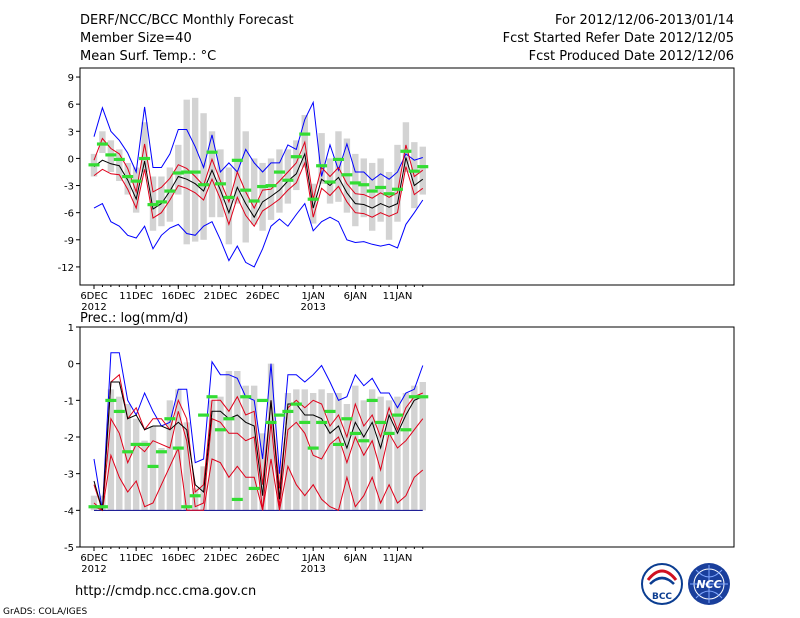 This screenshot has height=618, width=800. What do you see at coordinates (221, 558) in the screenshot?
I see `prec-xtick-label: 21DEC` at bounding box center [221, 558].